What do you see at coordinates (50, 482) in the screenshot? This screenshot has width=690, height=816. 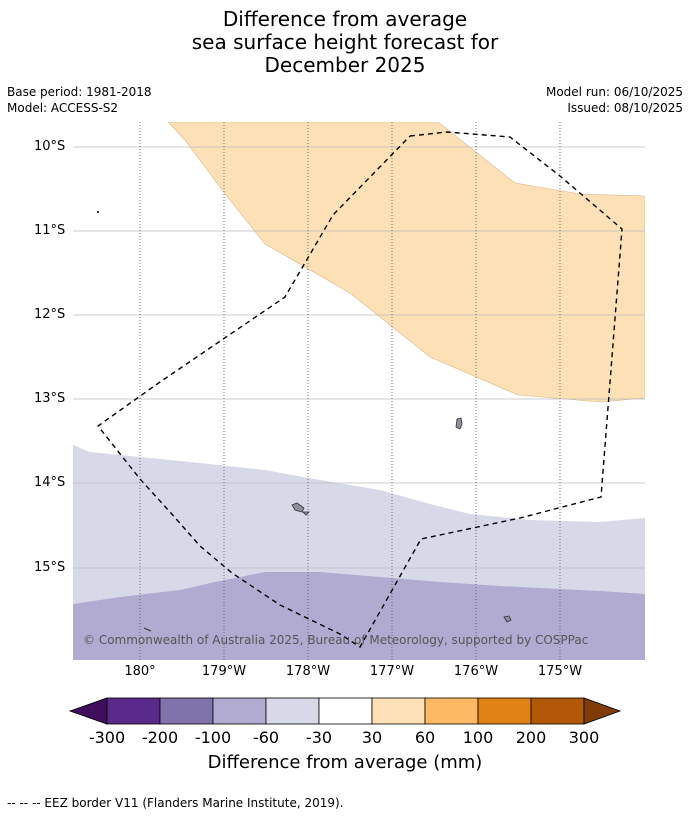 I see `lat-label-14S: 14°S` at bounding box center [50, 482].